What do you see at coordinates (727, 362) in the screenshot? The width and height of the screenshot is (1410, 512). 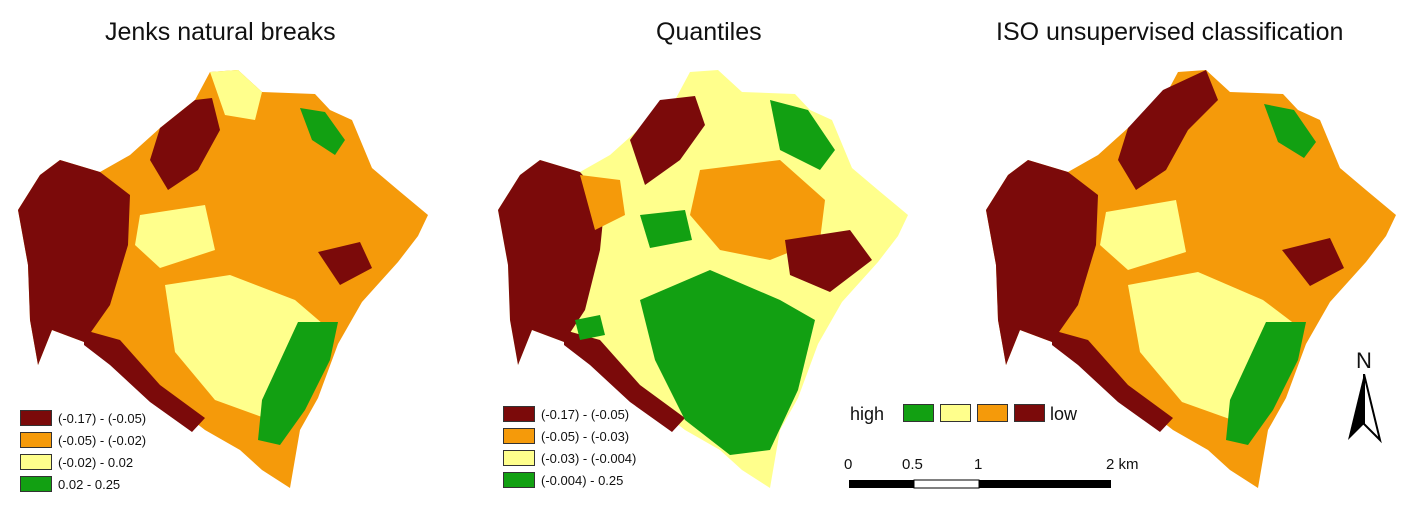 I see `region-green-south` at bounding box center [727, 362].